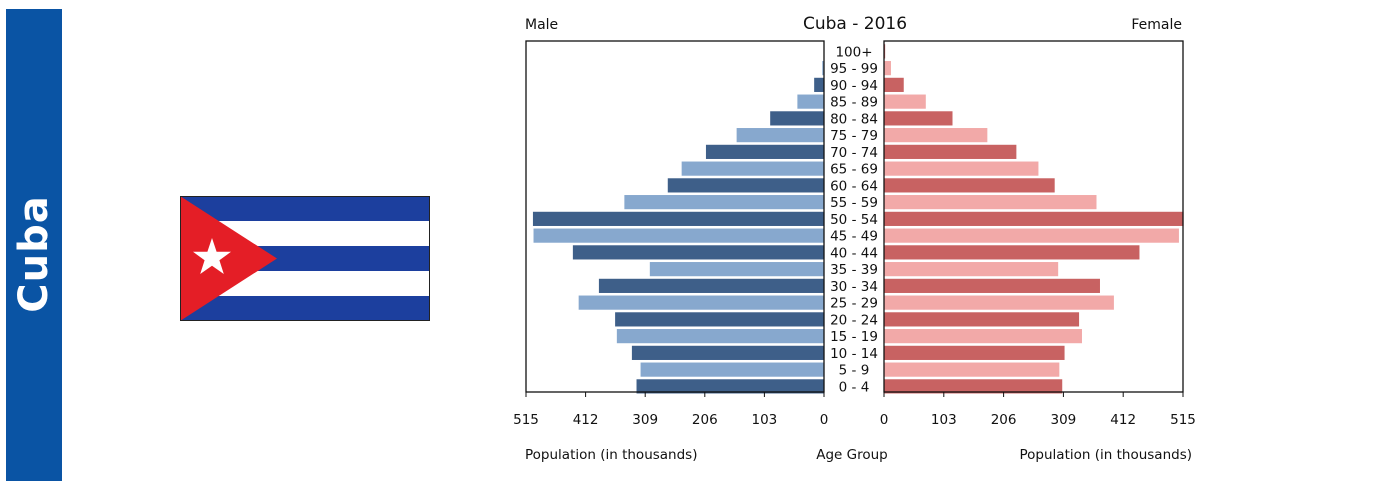 This screenshot has width=1396, height=485. Describe the element at coordinates (854, 387) in the screenshot. I see `age-group-label: 0 - 4` at that location.